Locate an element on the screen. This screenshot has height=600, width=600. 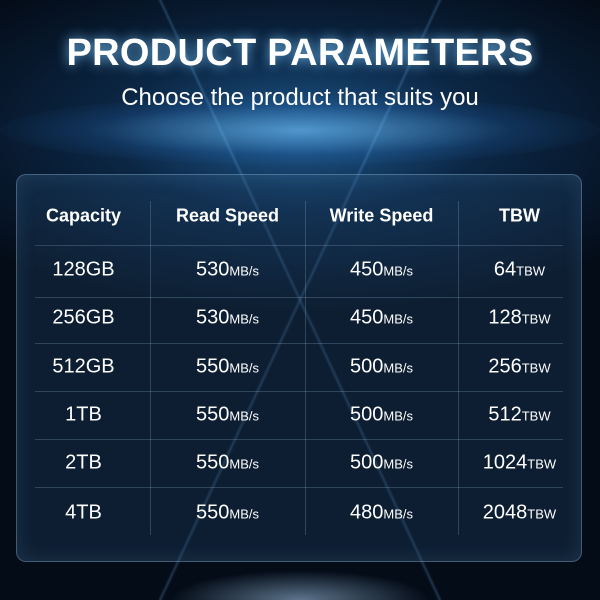
capacity-cell: 256GB is located at coordinates (83, 317).